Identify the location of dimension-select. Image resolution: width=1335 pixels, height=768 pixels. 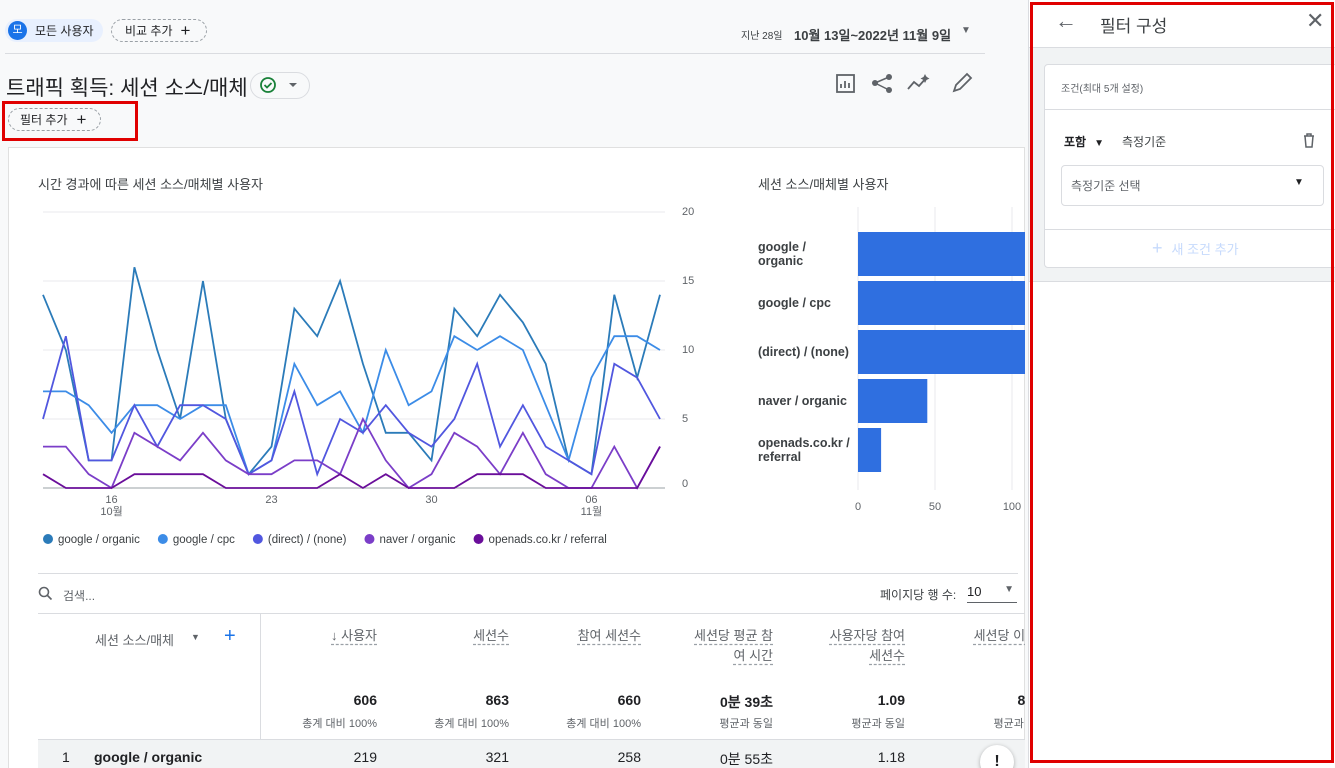
(1192, 185).